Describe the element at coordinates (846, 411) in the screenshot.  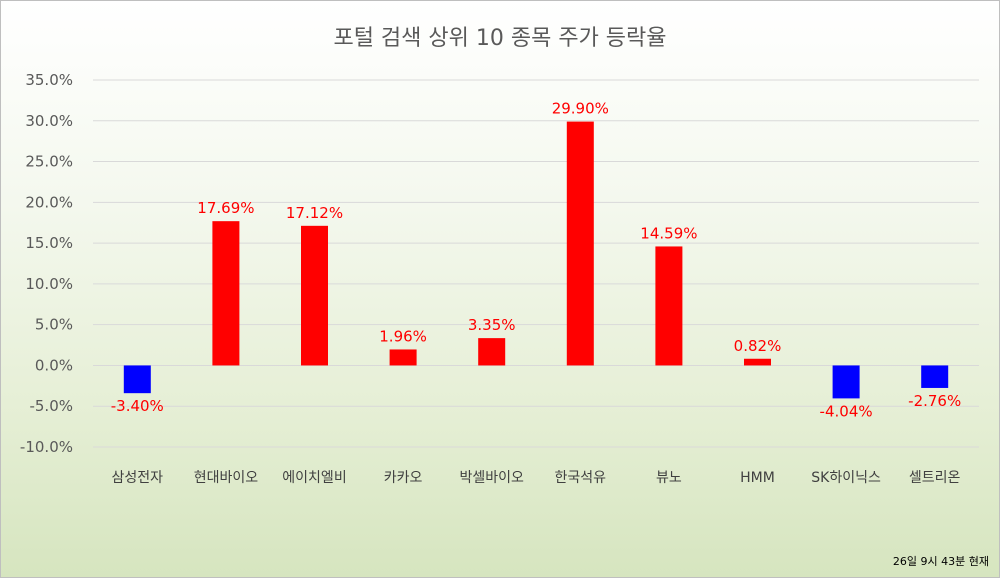
I see `data-label: -4.04%` at that location.